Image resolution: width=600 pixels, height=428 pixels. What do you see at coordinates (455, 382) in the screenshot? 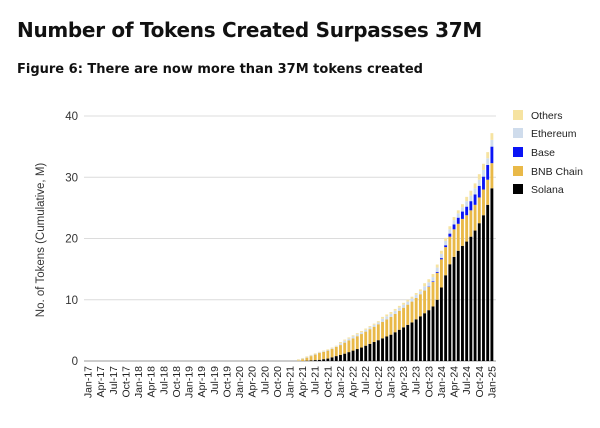
I see `x-tick-label: Apr-24` at bounding box center [455, 382].